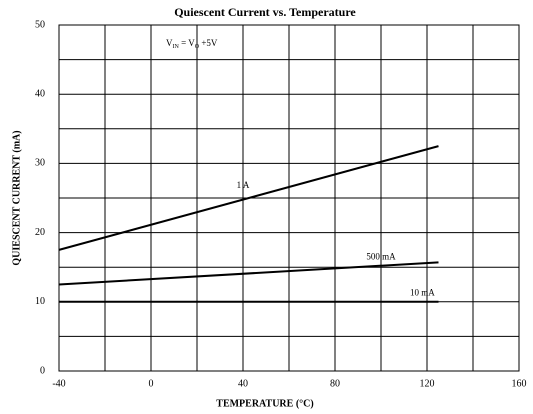 The image size is (533, 414). What do you see at coordinates (187, 43) in the screenshot?
I see `annotation-part: = V` at bounding box center [187, 43].